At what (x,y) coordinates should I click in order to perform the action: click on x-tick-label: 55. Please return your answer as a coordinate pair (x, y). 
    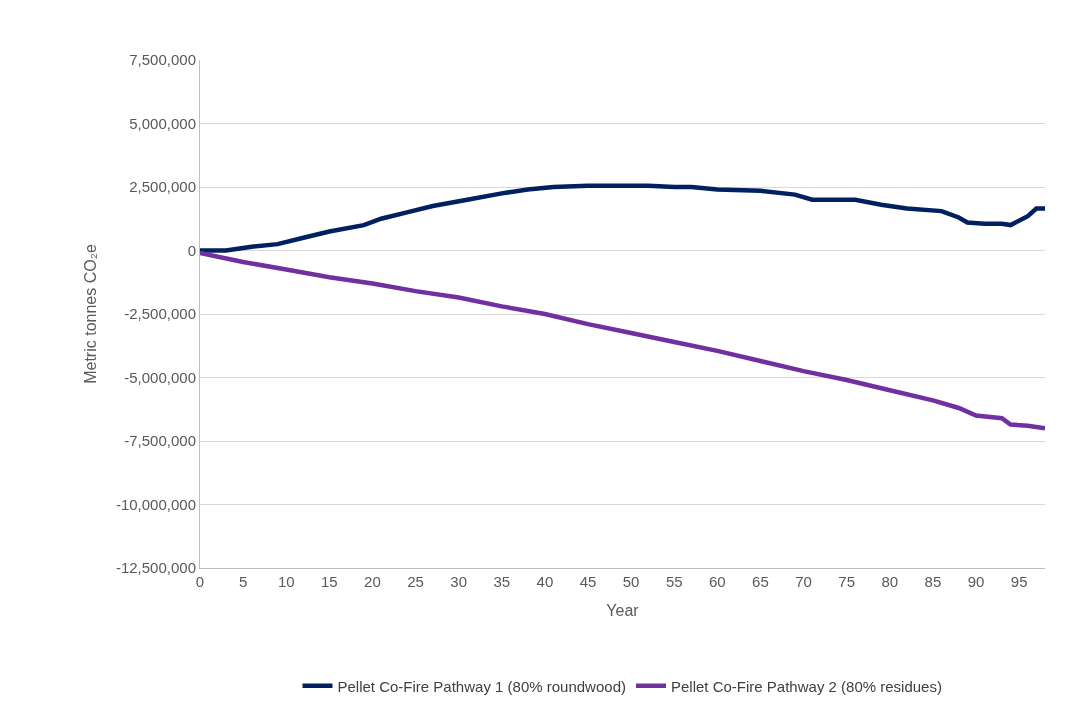
    Looking at the image, I should click on (674, 581).